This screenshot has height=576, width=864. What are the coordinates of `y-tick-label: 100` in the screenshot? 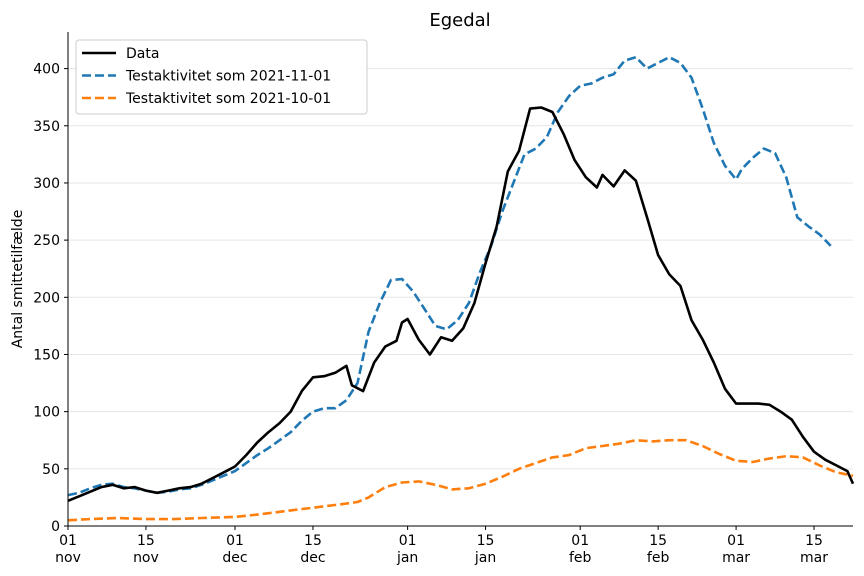 It's located at (46, 413).